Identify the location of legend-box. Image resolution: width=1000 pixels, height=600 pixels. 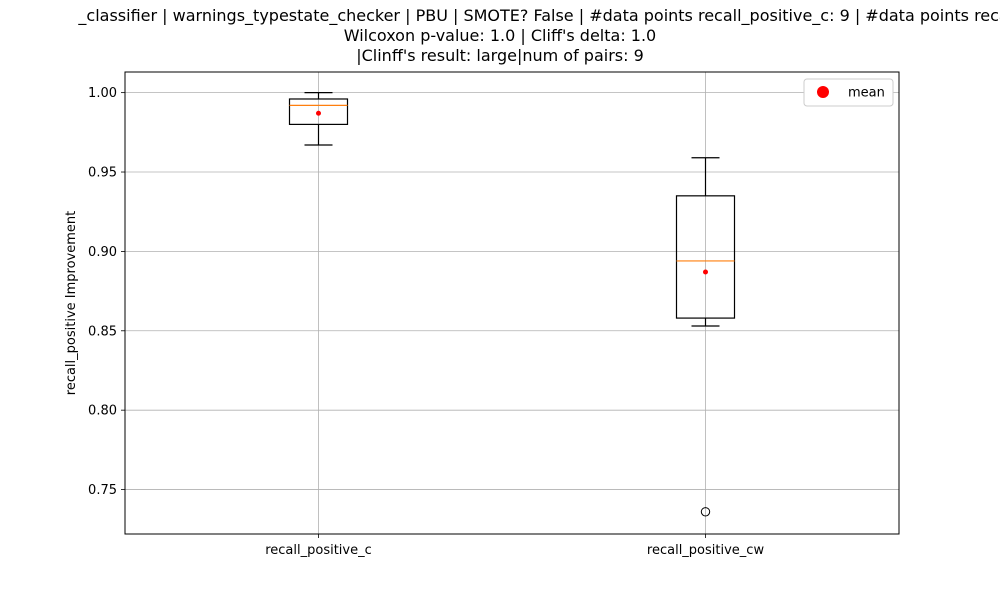
(848, 92).